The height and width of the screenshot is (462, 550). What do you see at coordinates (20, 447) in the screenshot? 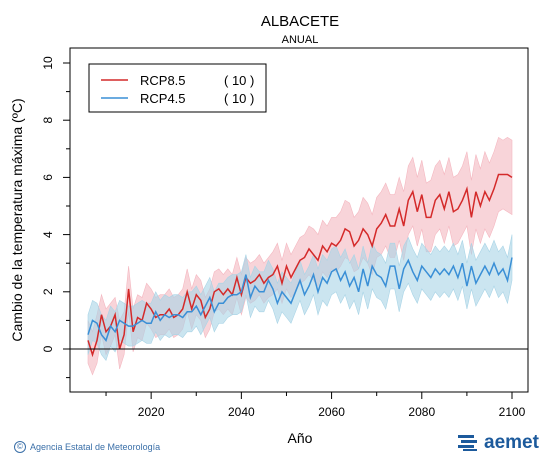
I see `copyright-icon: ©` at bounding box center [20, 447].